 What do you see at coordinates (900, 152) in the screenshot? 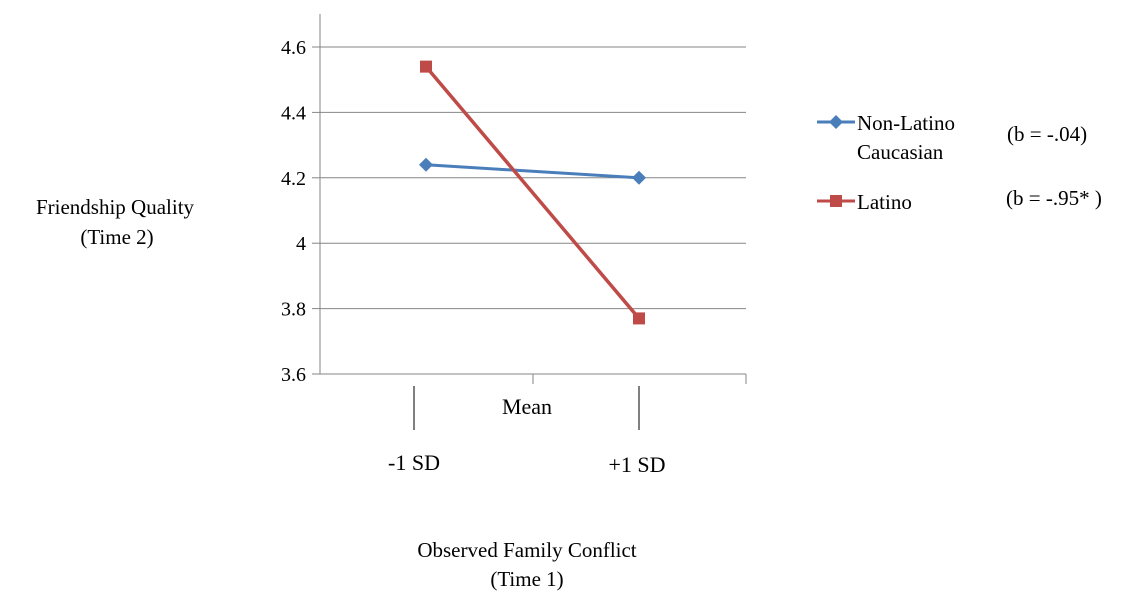
I see `legend-label-0-1: Caucasian` at bounding box center [900, 152].